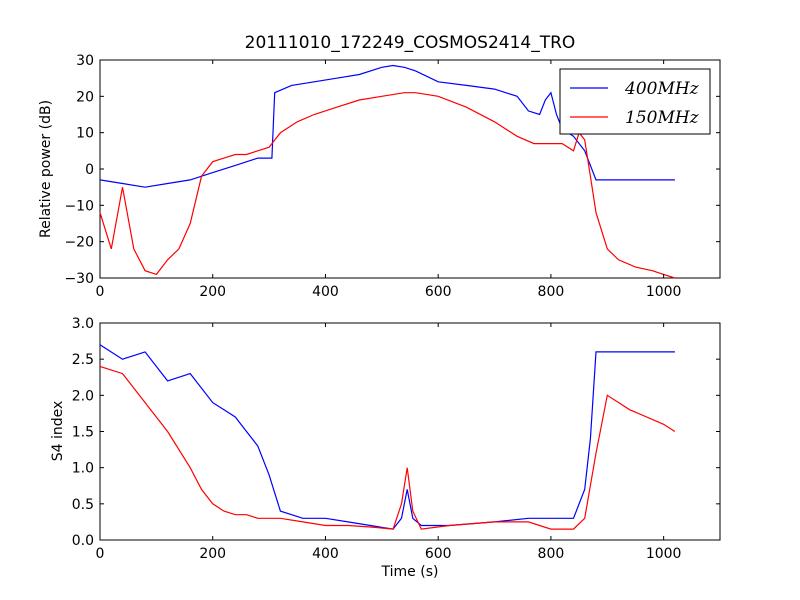  Describe the element at coordinates (438, 554) in the screenshot. I see `s4-x-tick-label: 600` at that location.